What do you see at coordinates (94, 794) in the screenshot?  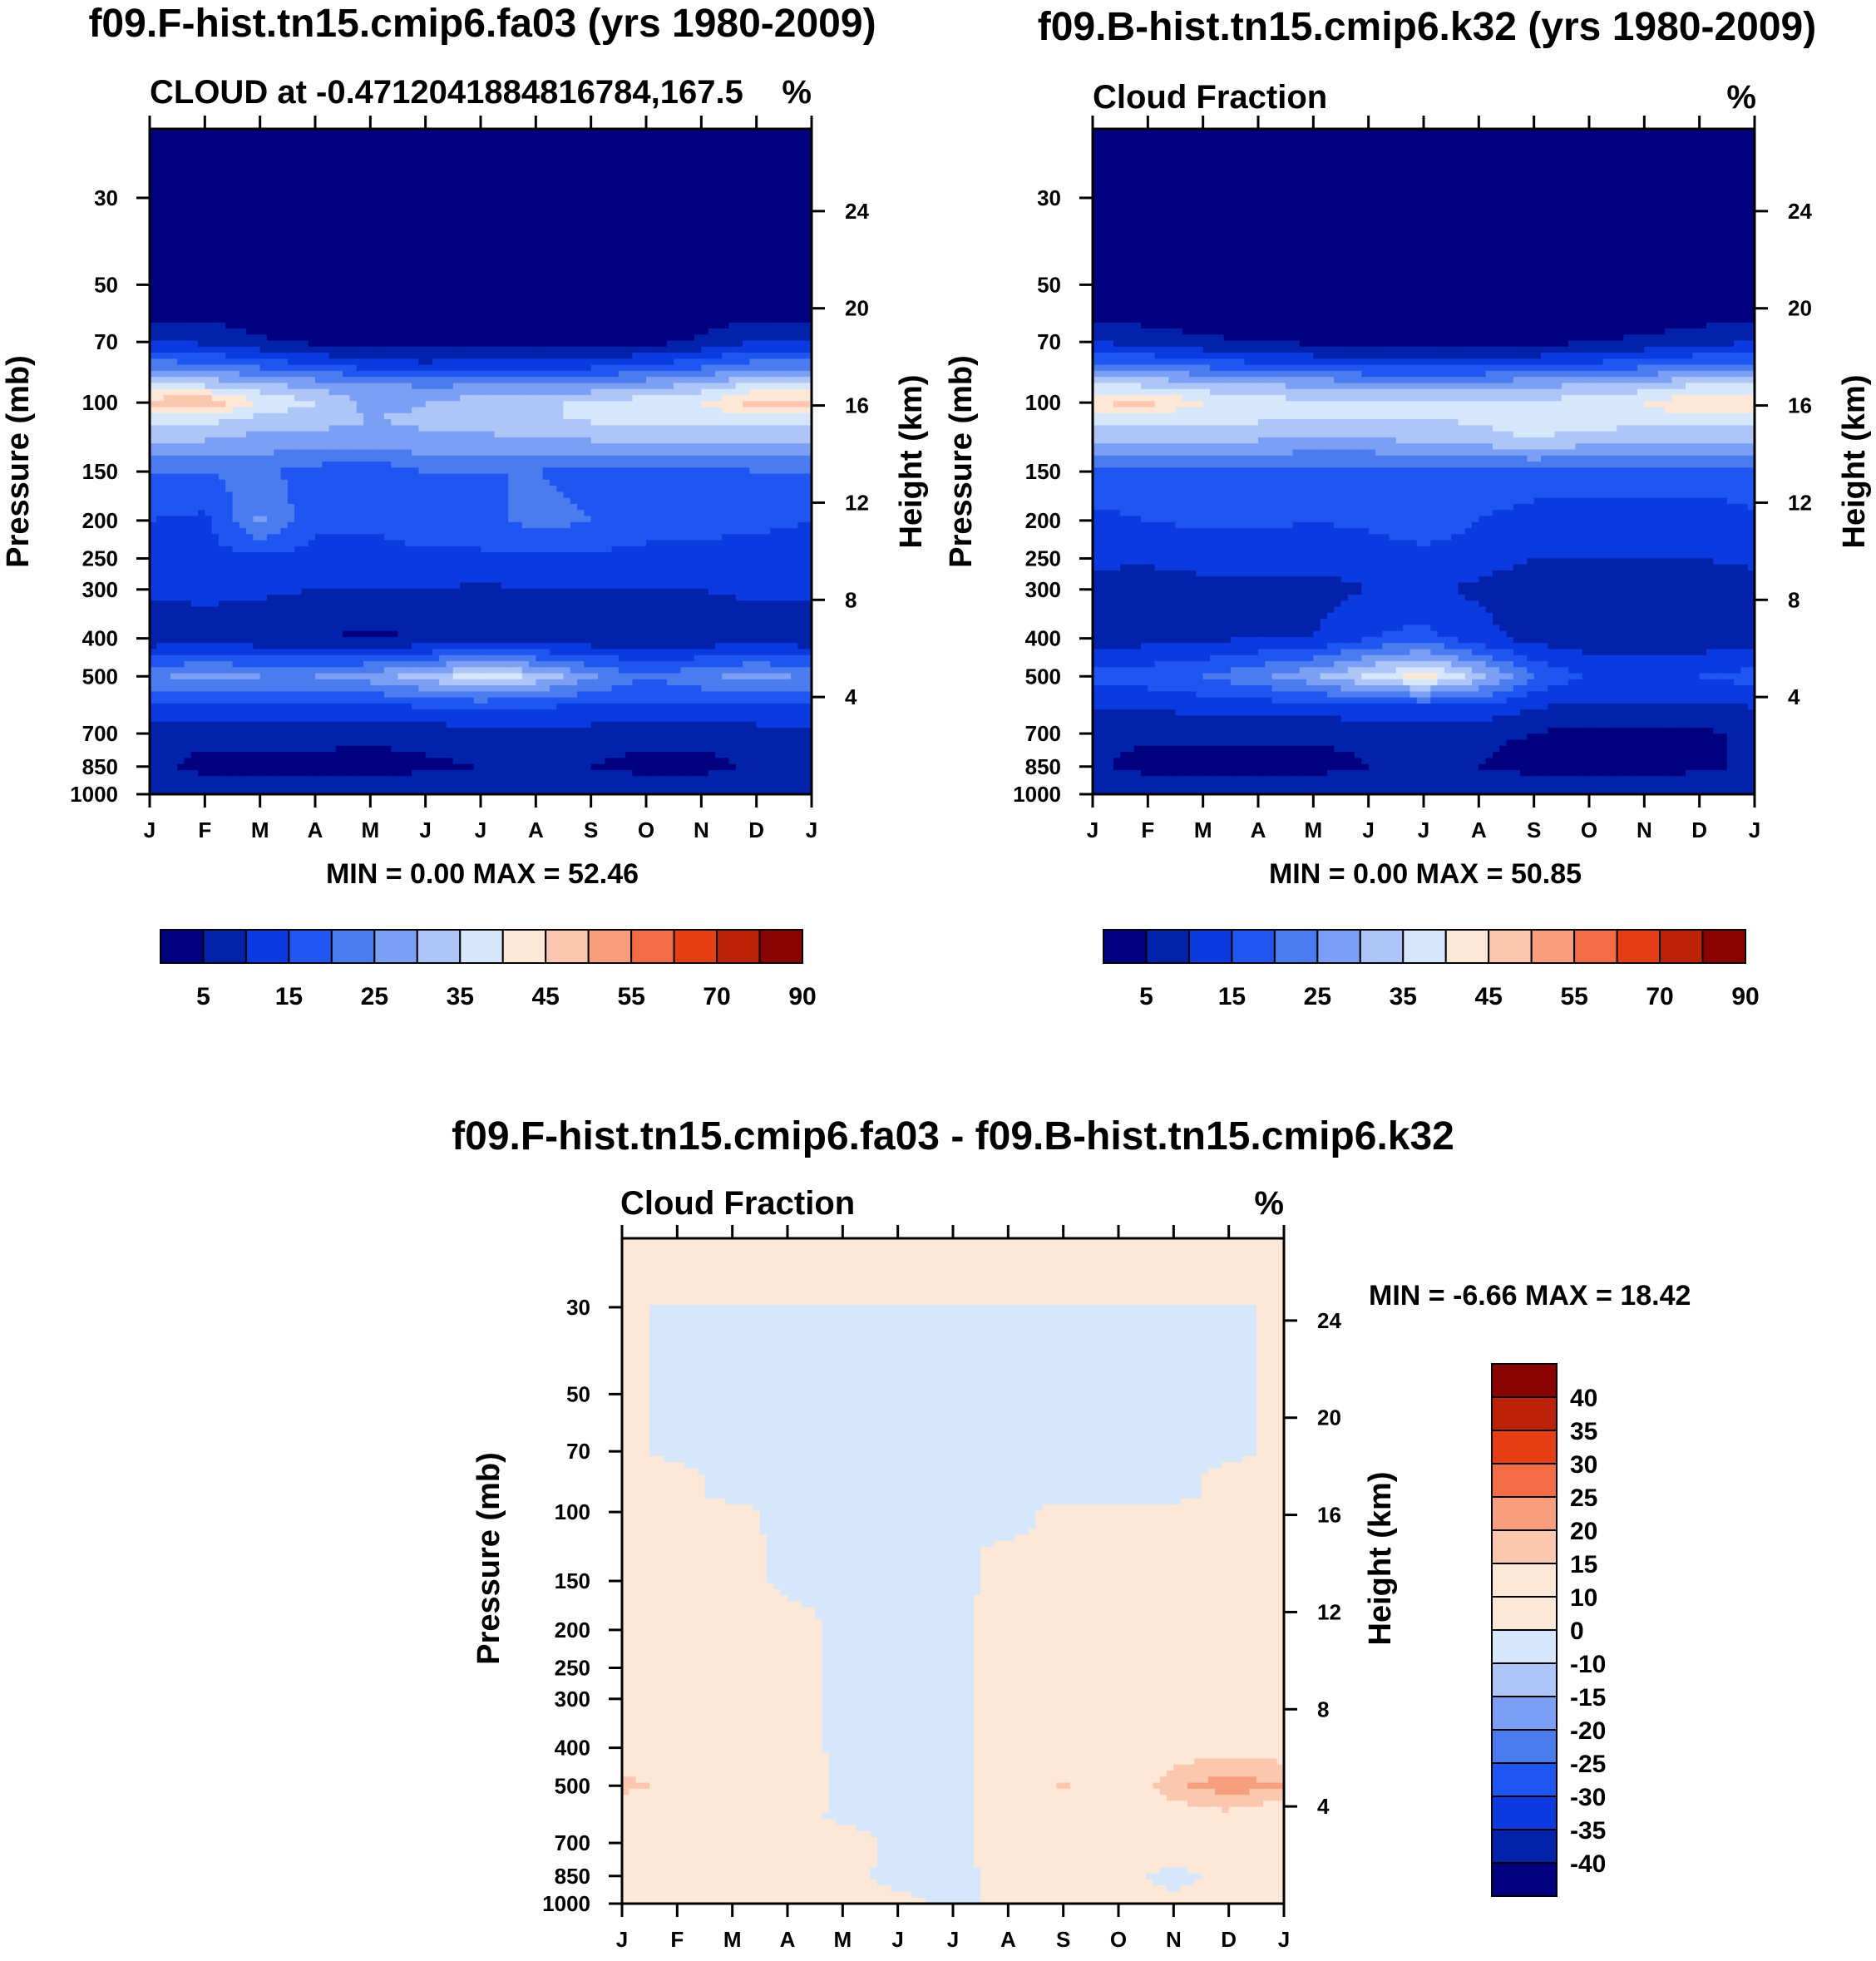 I see `y-tick-label: 1000` at bounding box center [94, 794].